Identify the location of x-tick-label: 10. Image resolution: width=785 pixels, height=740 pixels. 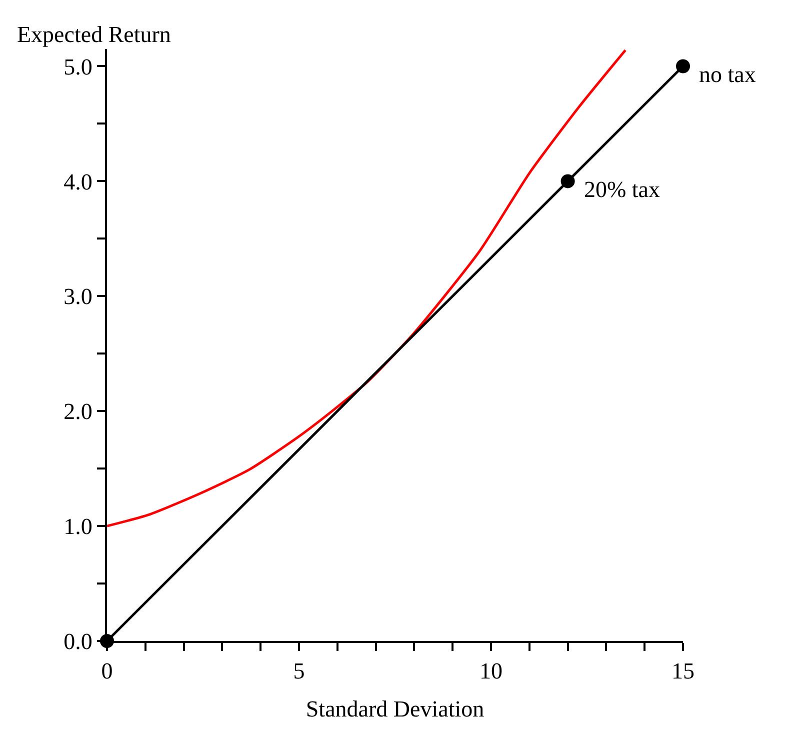
(491, 671).